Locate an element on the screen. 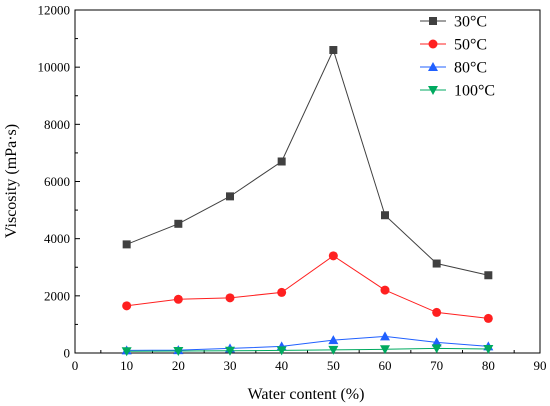 The image size is (550, 406). x-tick-label: 20 is located at coordinates (178, 365).